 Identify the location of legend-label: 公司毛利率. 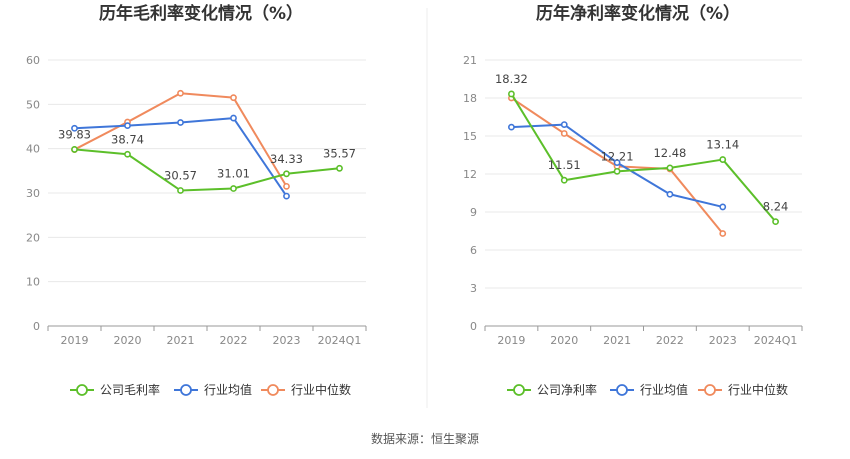
(130, 389).